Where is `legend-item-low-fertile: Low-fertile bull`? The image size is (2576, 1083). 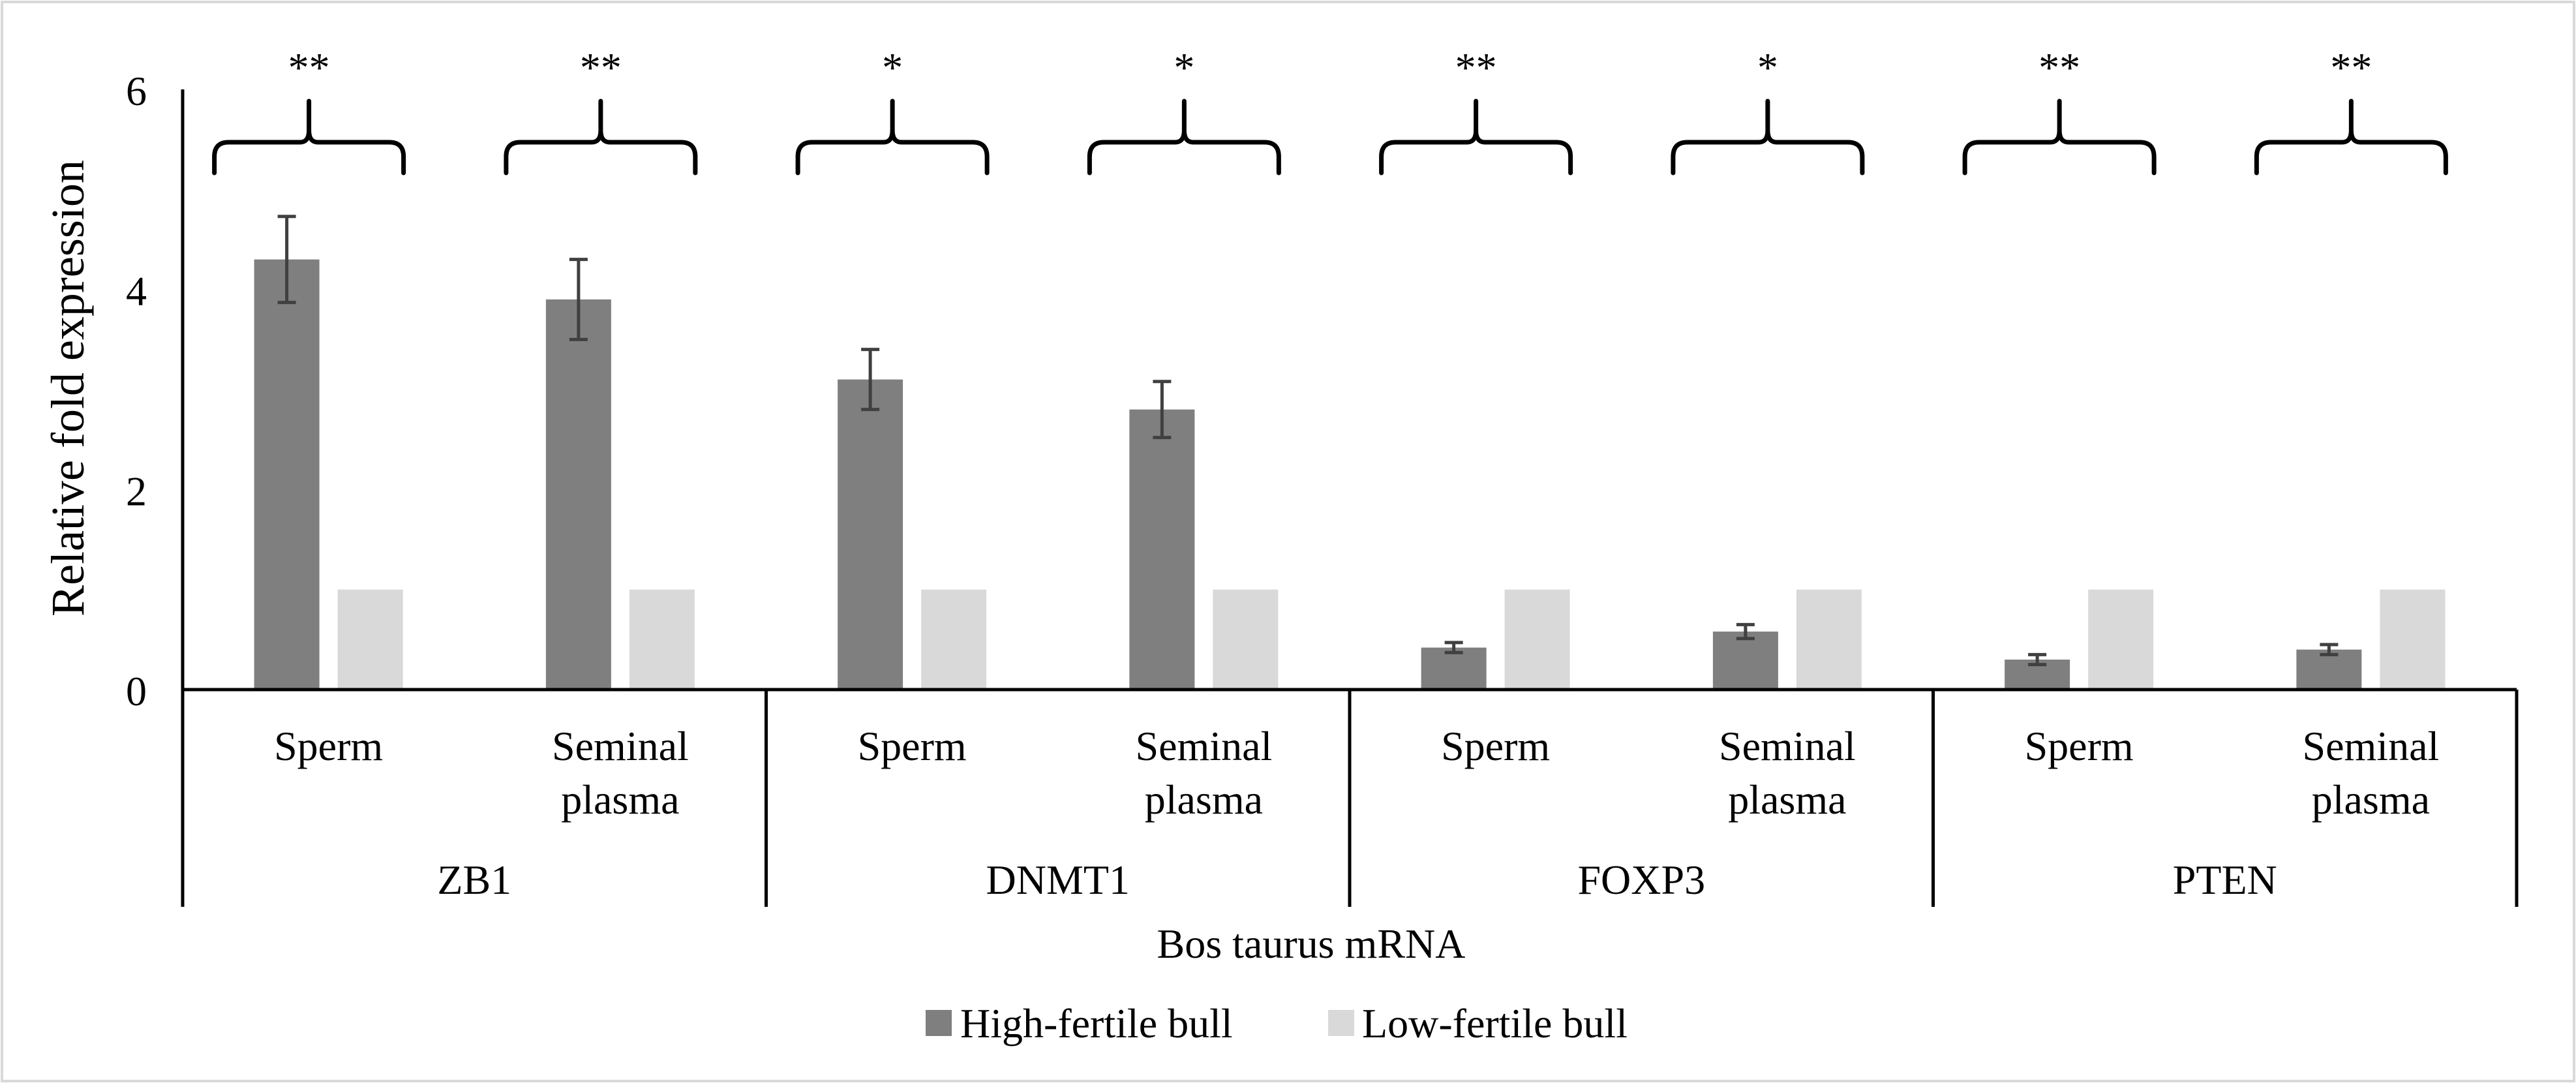
legend-item-low-fertile: Low-fertile bull is located at coordinates (1478, 1023).